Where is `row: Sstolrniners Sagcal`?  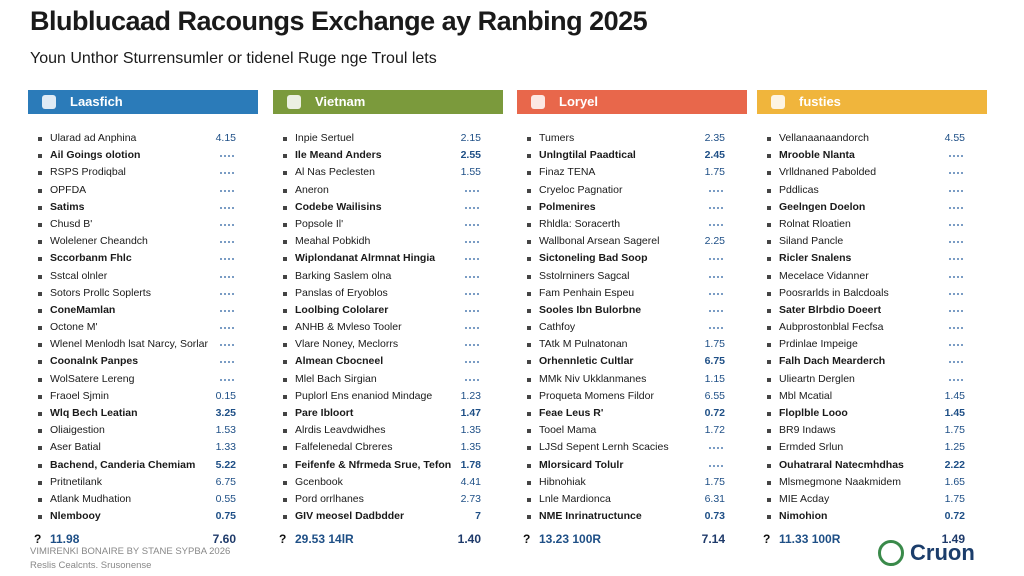
row: Sstolrniners Sagcal is located at coordinates (632, 276).